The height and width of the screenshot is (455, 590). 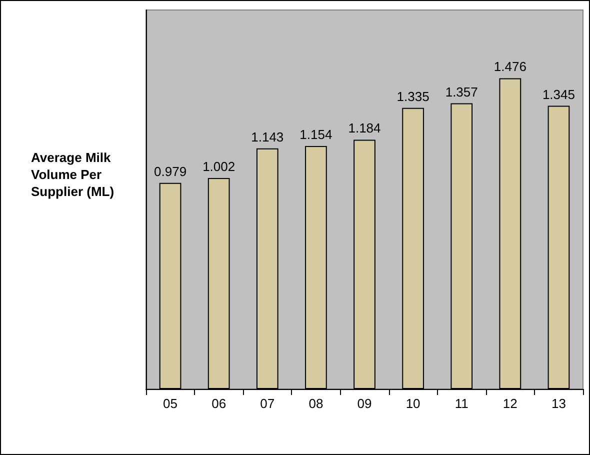 What do you see at coordinates (316, 134) in the screenshot?
I see `data-label: 1.154` at bounding box center [316, 134].